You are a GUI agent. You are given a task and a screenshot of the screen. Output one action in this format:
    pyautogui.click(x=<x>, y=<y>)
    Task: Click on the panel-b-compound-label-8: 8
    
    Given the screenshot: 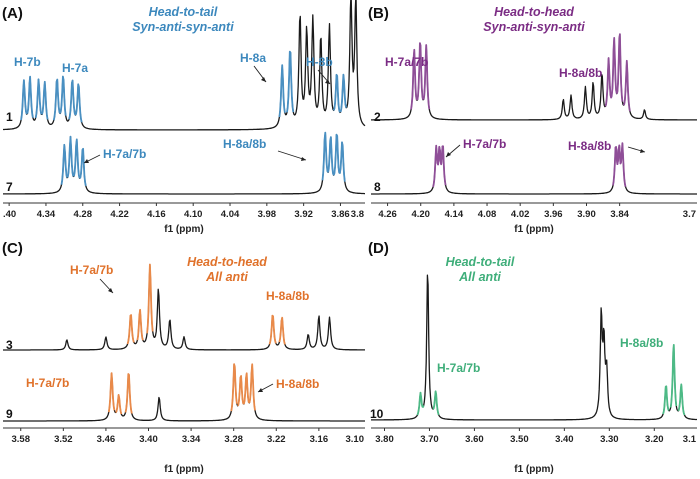 What is the action you would take?
    pyautogui.click(x=377, y=187)
    